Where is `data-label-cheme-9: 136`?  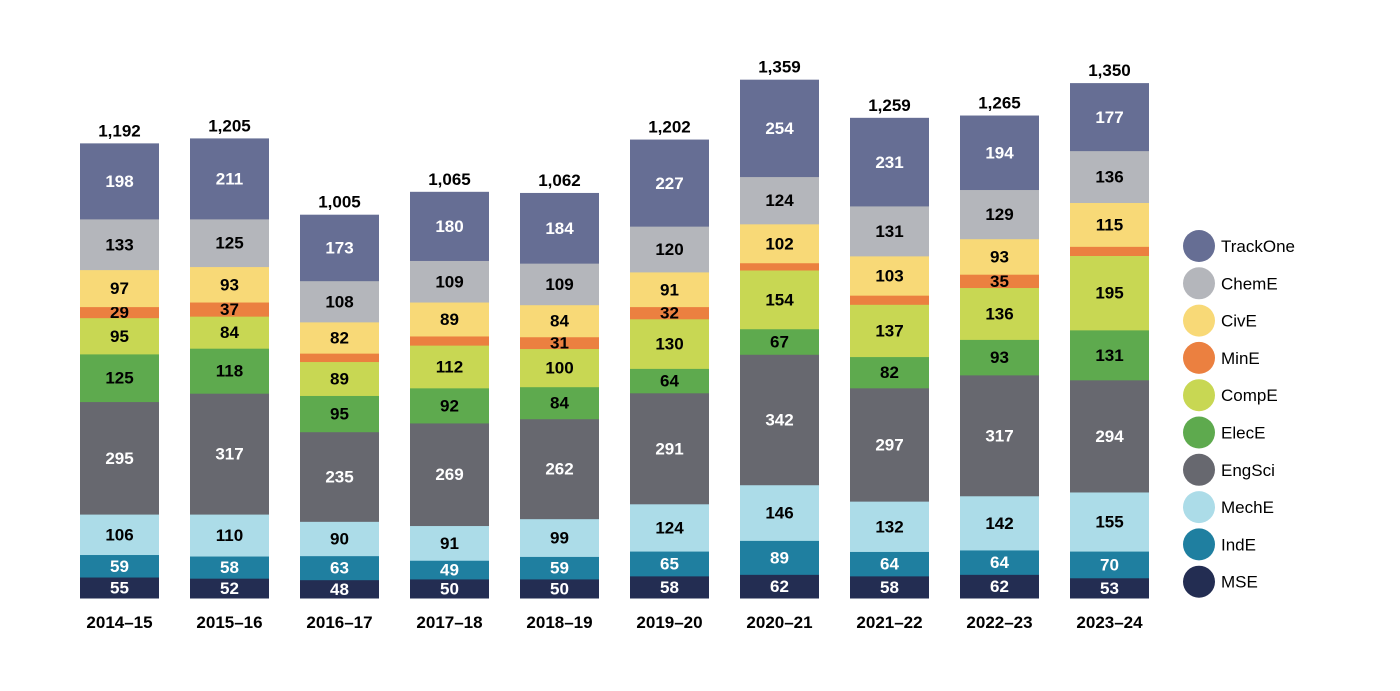
data-label-cheme-9: 136 is located at coordinates (1109, 177).